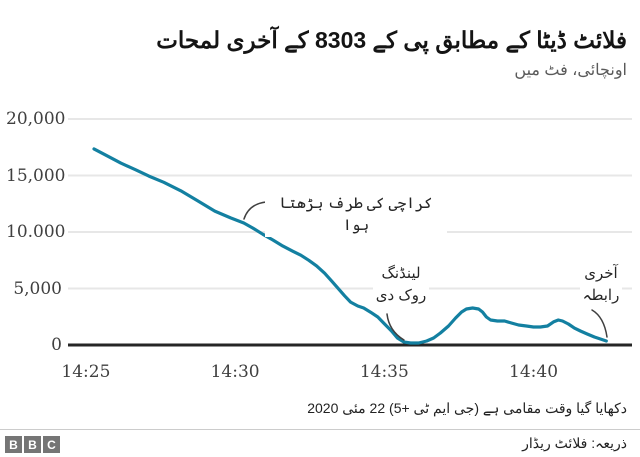 The height and width of the screenshot is (457, 640). I want to click on annotation-toward-karachi: کراچی کی طرف بڑھتا ہوا, so click(356, 215).